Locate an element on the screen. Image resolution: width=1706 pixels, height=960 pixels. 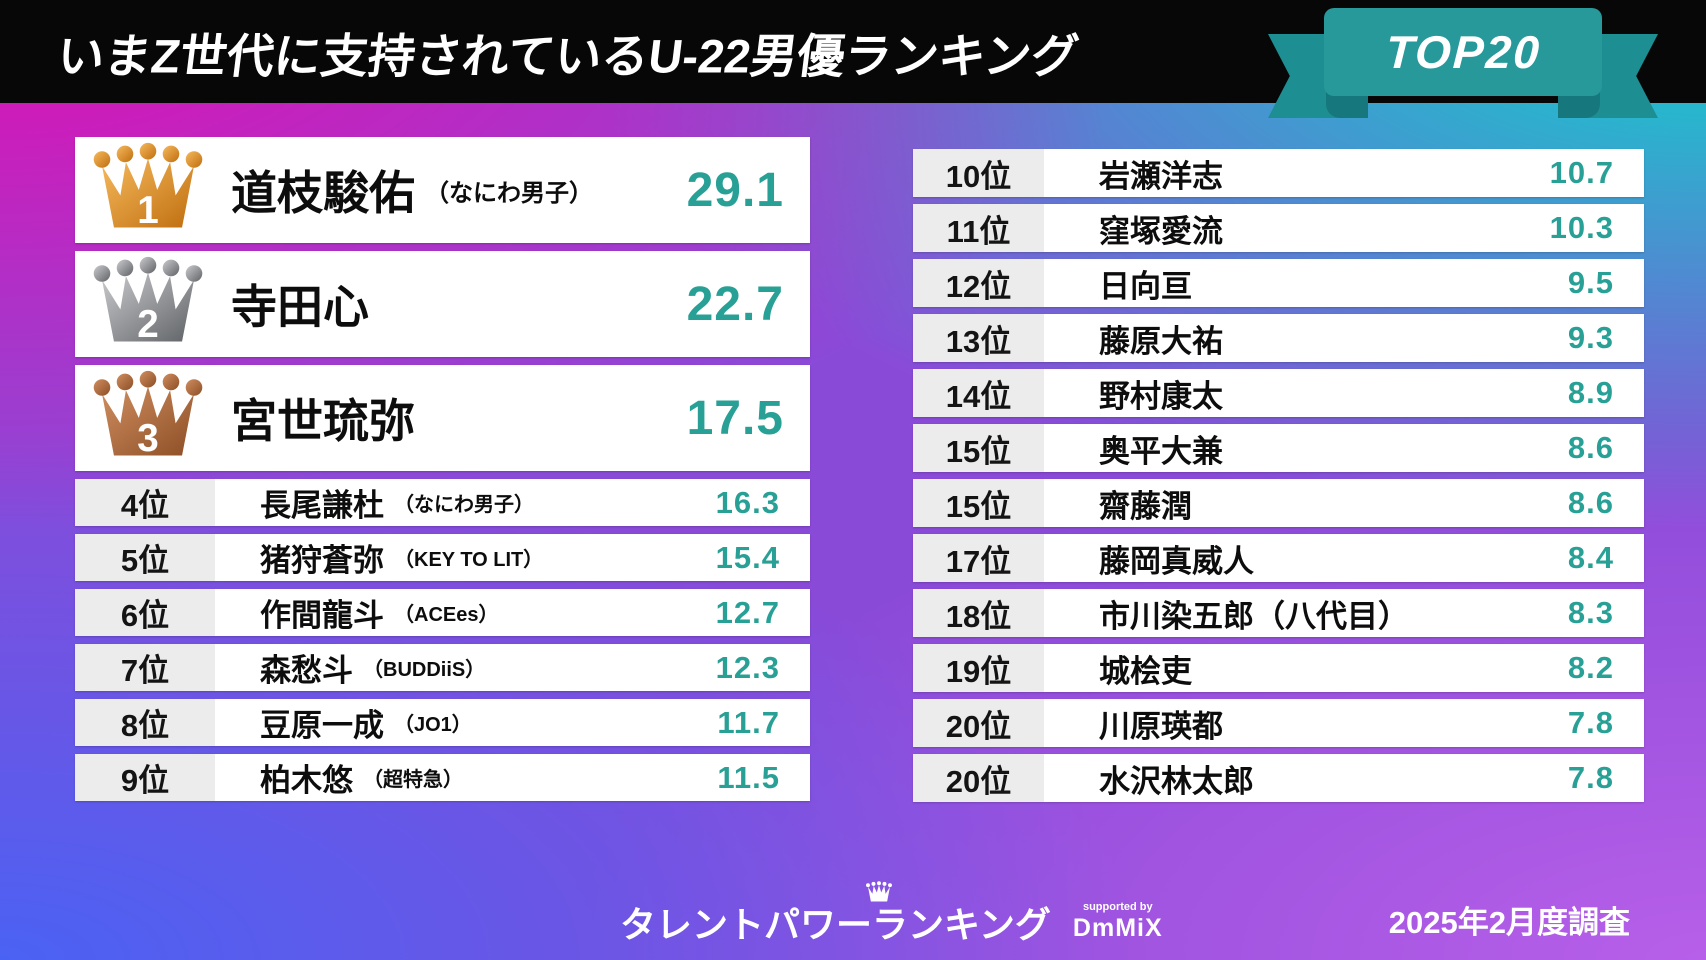
group-name: （超特急） is located at coordinates (413, 780).